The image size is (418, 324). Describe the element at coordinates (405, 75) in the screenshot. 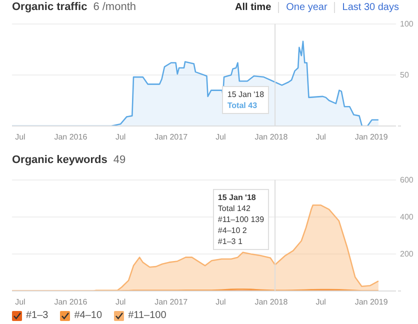

I see `y-tick-label: 50` at that location.